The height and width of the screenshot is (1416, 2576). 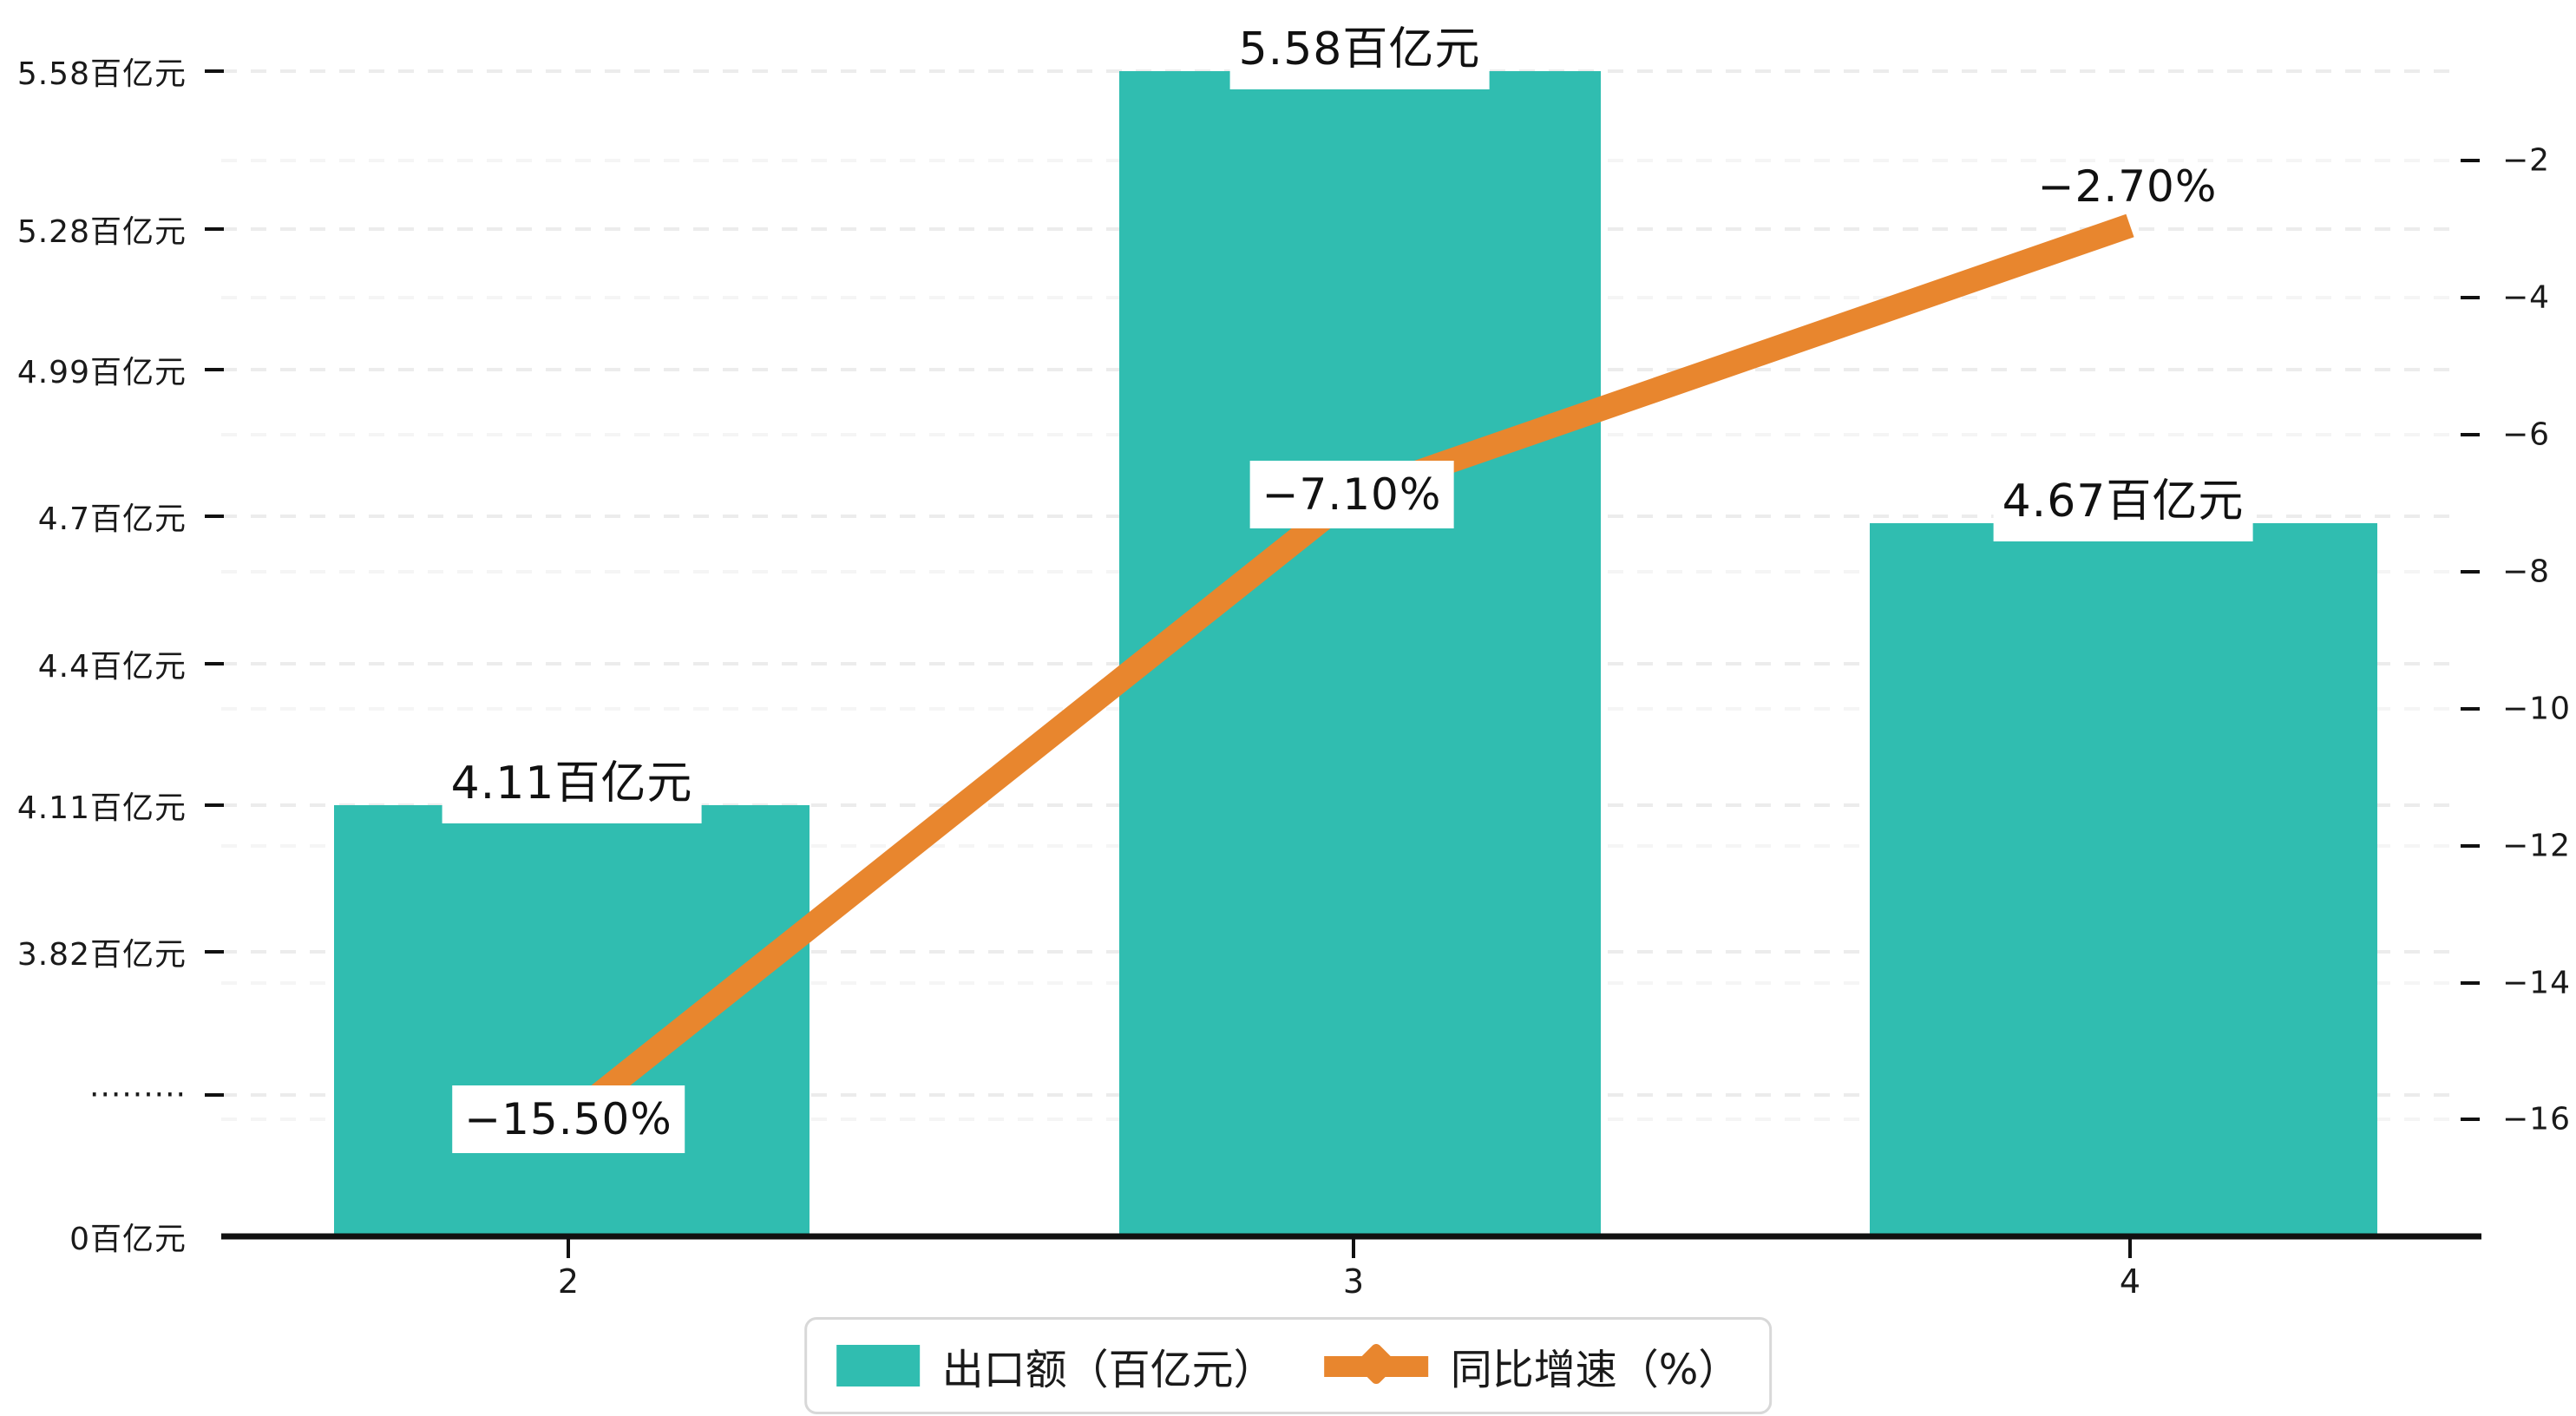 What do you see at coordinates (128, 1239) in the screenshot?
I see `y-axis-left-tick-label: 0百亿元` at bounding box center [128, 1239].